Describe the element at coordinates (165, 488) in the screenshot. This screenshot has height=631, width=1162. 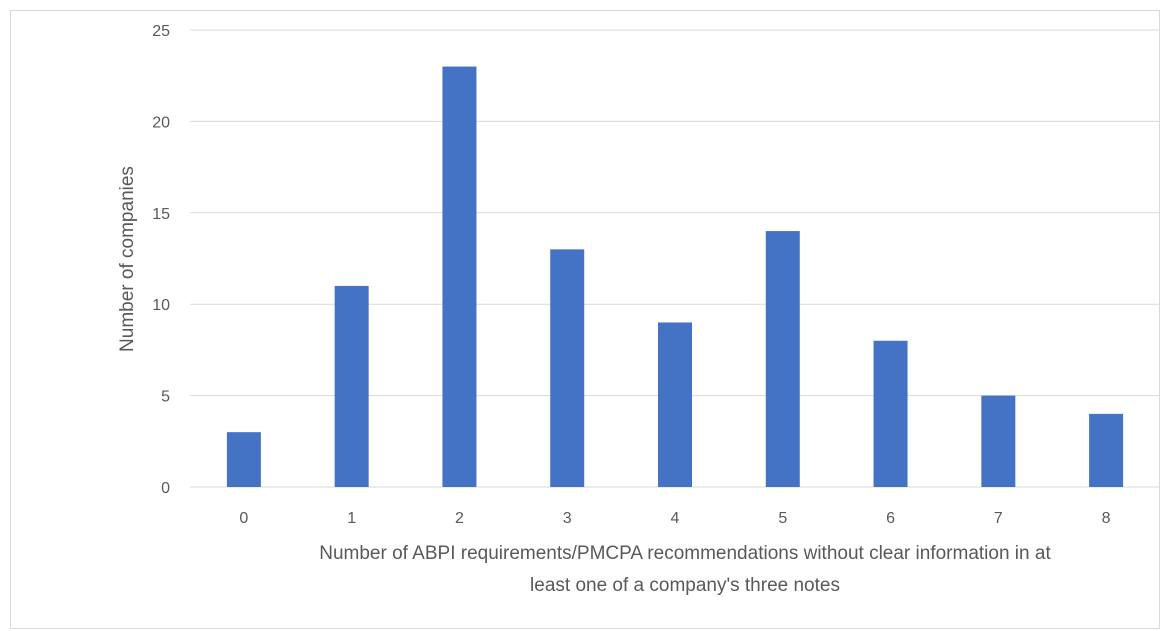
I see `y-tick-label: 0` at that location.